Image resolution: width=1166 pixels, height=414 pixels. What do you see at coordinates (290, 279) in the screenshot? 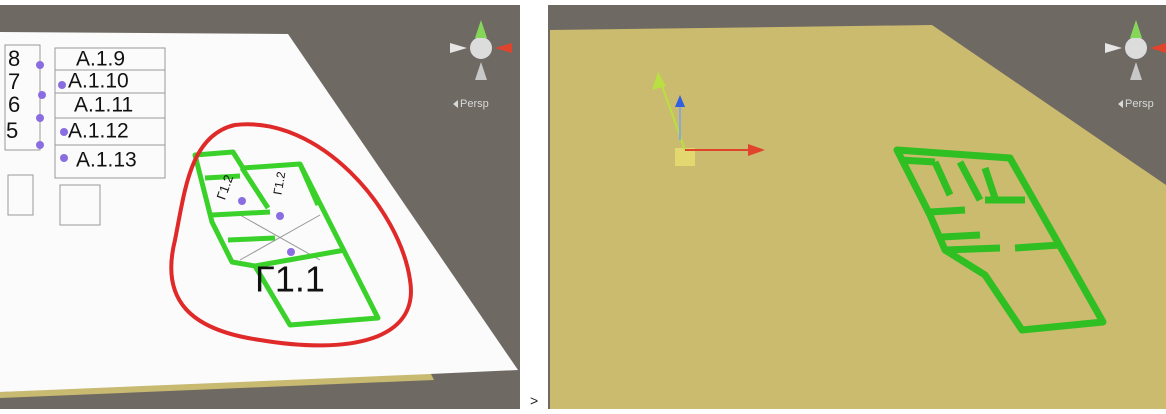
I see `floor-label: Γ1.1` at bounding box center [290, 279].